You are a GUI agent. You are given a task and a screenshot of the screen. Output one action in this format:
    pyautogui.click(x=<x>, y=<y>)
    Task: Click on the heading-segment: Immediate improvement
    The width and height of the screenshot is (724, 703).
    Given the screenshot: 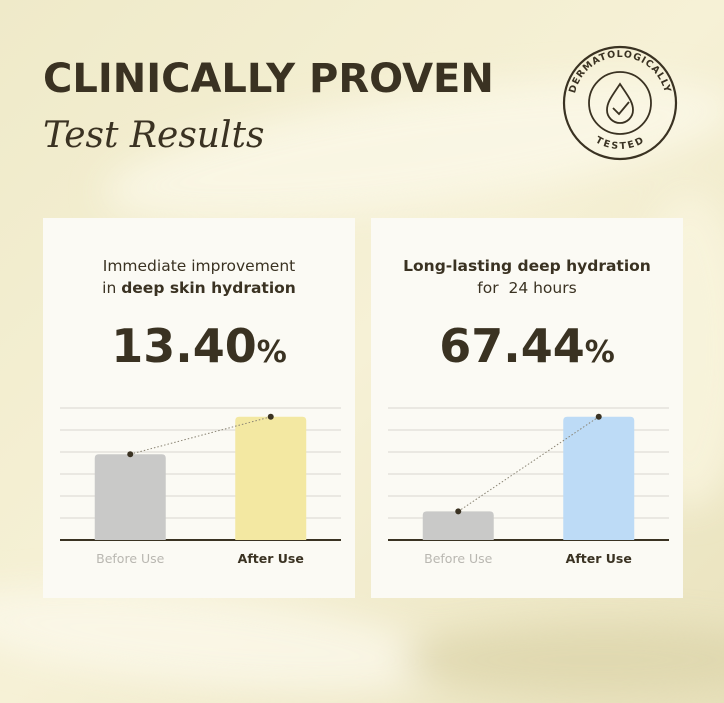 What is the action you would take?
    pyautogui.click(x=199, y=266)
    